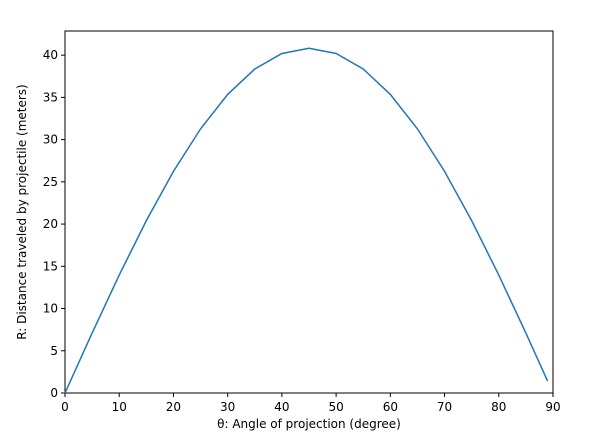 This screenshot has height=446, width=597. What do you see at coordinates (498, 407) in the screenshot?
I see `x-tick-label: 80` at bounding box center [498, 407].